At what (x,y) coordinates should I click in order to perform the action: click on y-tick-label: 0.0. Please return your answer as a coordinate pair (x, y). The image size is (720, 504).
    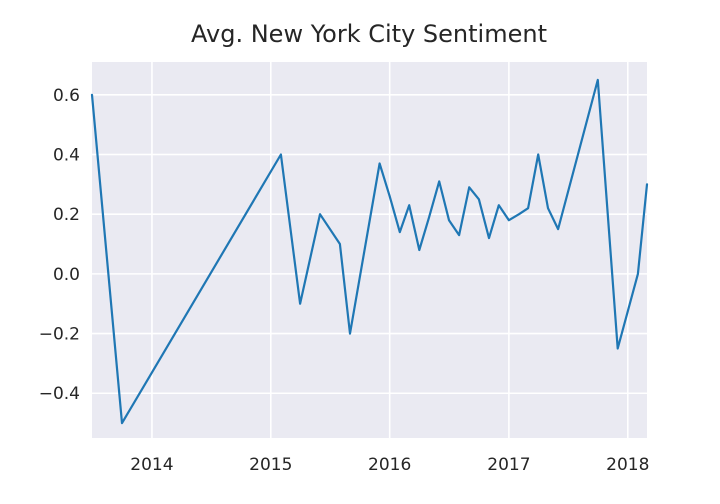
    Looking at the image, I should click on (66, 275).